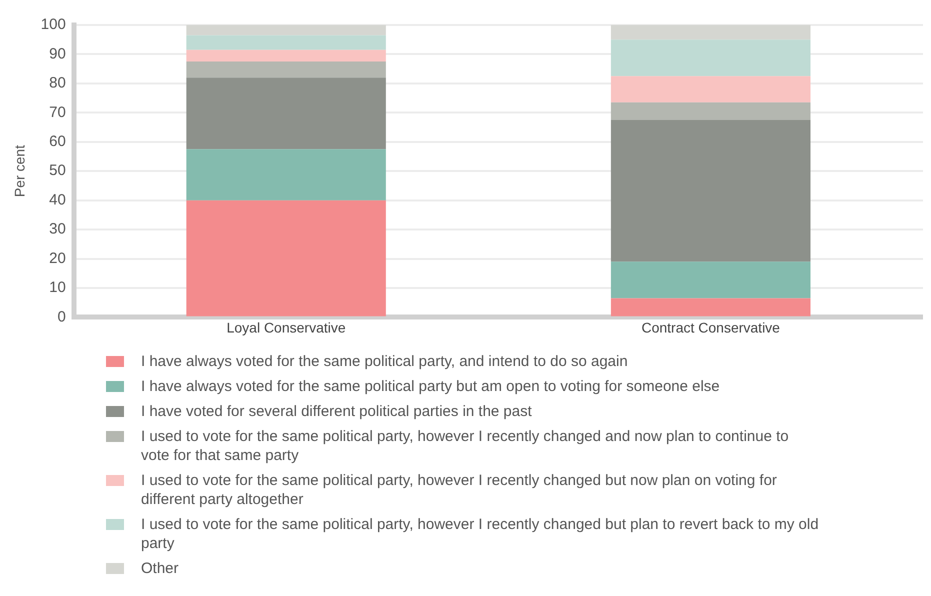  I want to click on legend-label: Other, so click(160, 568).